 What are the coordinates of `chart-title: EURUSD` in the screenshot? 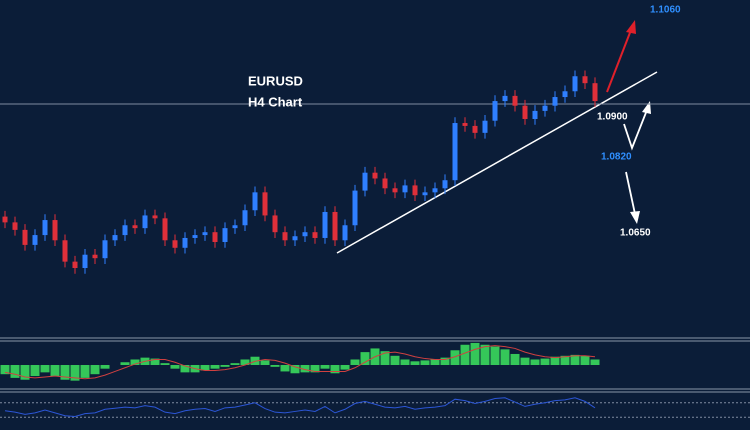 It's located at (275, 80).